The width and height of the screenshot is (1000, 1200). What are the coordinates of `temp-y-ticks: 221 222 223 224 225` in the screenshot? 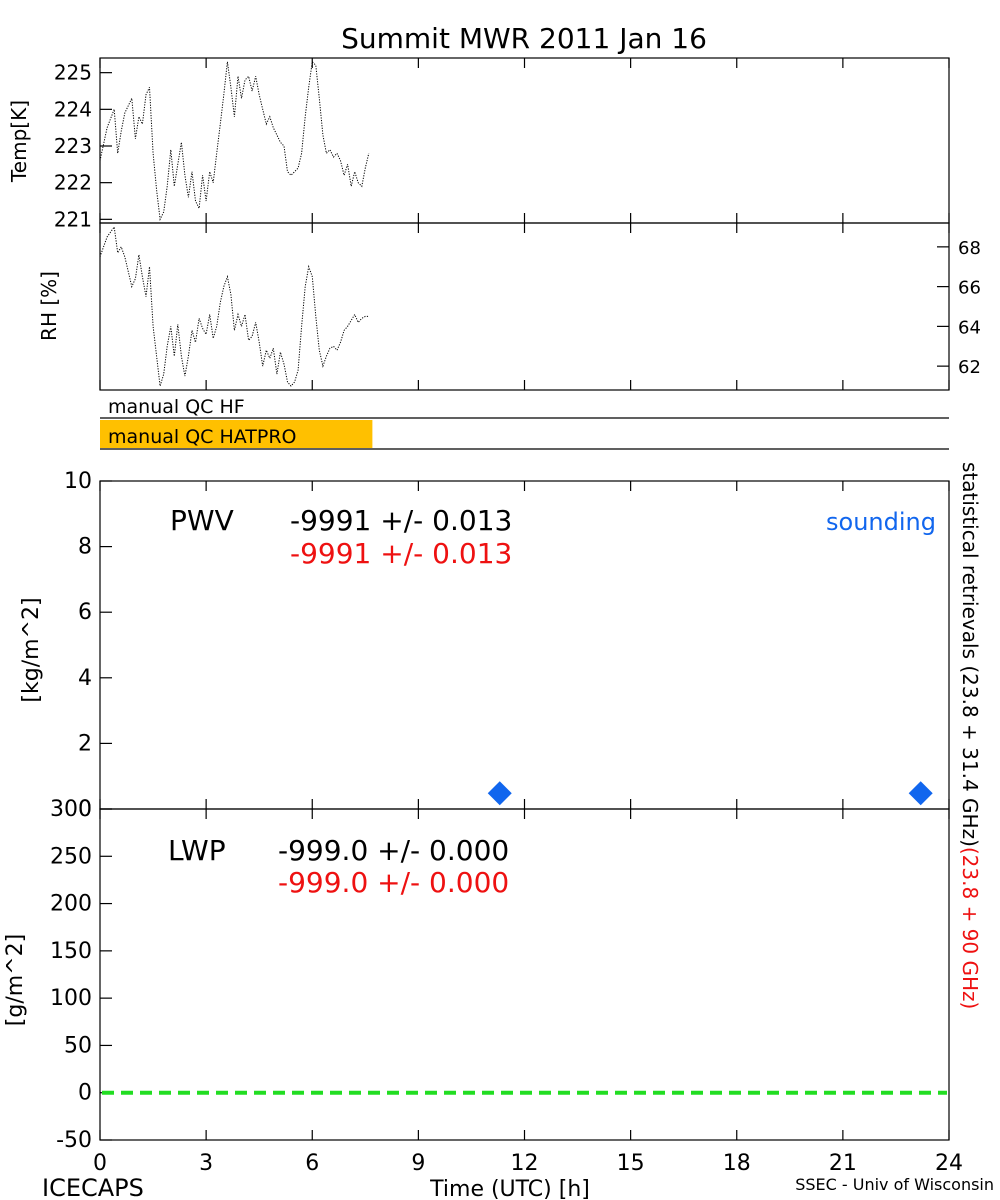 It's located at (83, 146).